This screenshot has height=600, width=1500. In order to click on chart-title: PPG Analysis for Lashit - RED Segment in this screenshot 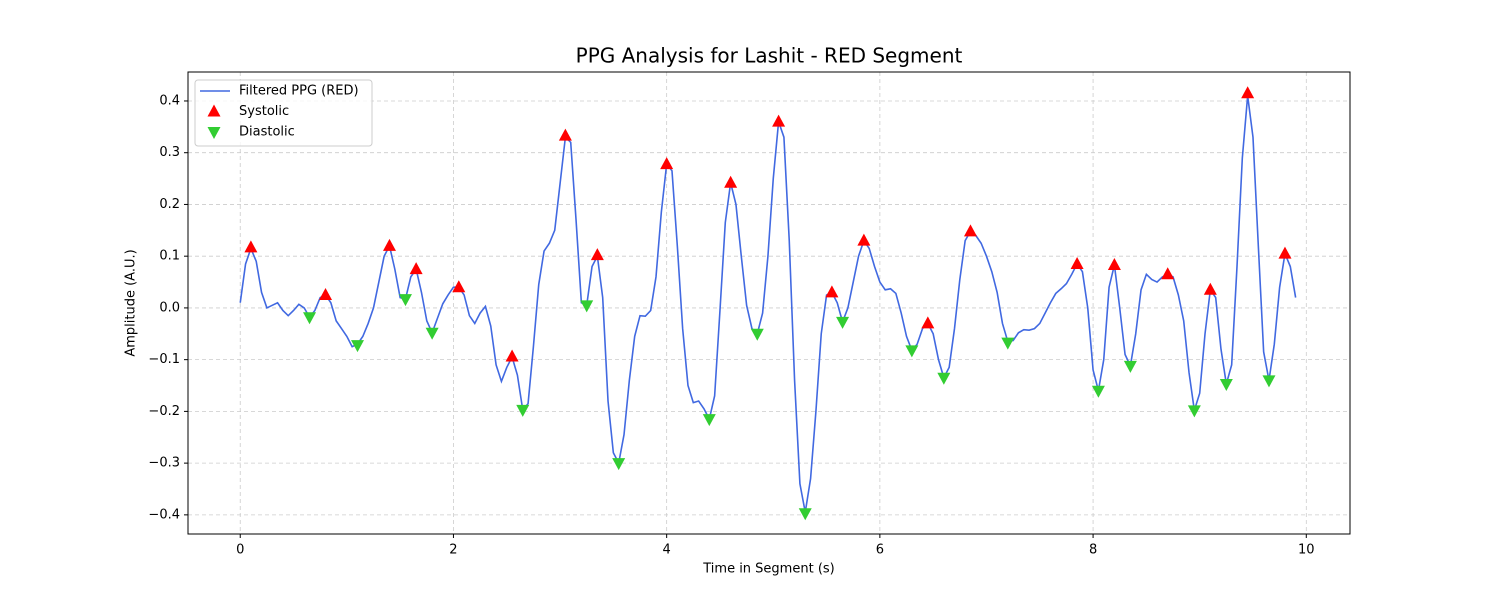, I will do `click(769, 56)`.